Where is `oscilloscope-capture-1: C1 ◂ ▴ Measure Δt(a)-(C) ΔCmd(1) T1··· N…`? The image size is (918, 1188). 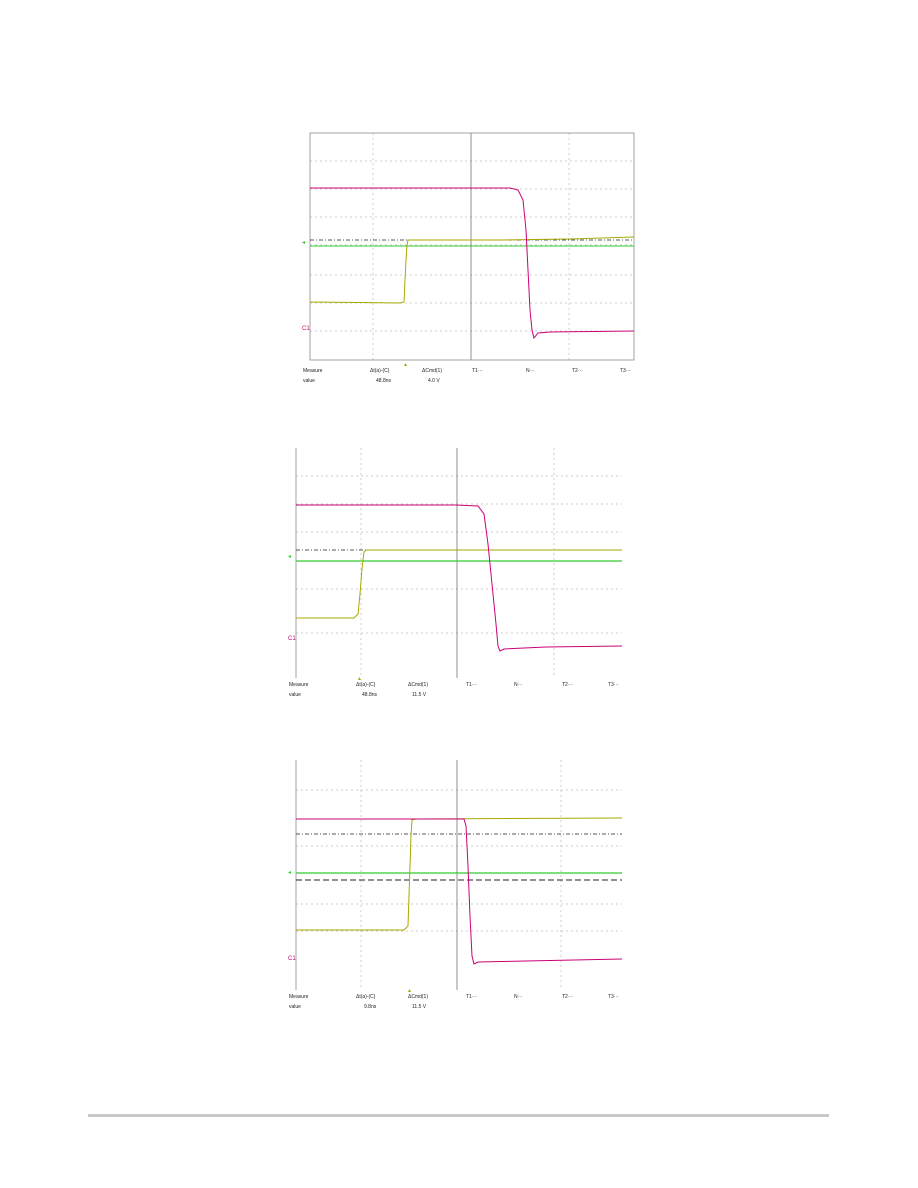
oscilloscope-capture-1: C1 ◂ ▴ Measure Δt(a)-(C) ΔCmd(1) T1··· N… is located at coordinates (470, 261).